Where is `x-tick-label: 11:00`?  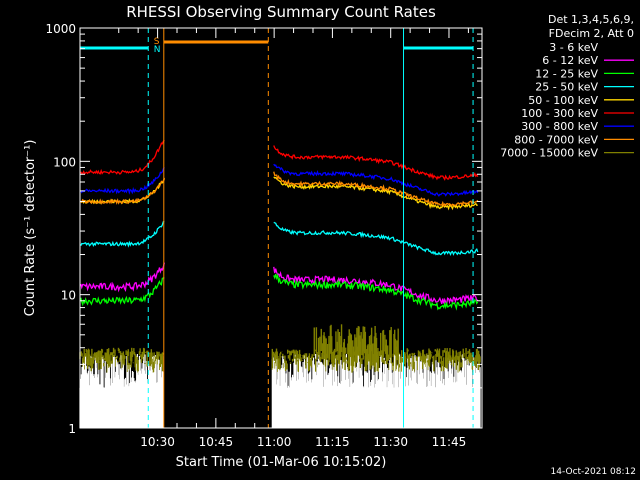
x-tick-label: 11:00 is located at coordinates (274, 442).